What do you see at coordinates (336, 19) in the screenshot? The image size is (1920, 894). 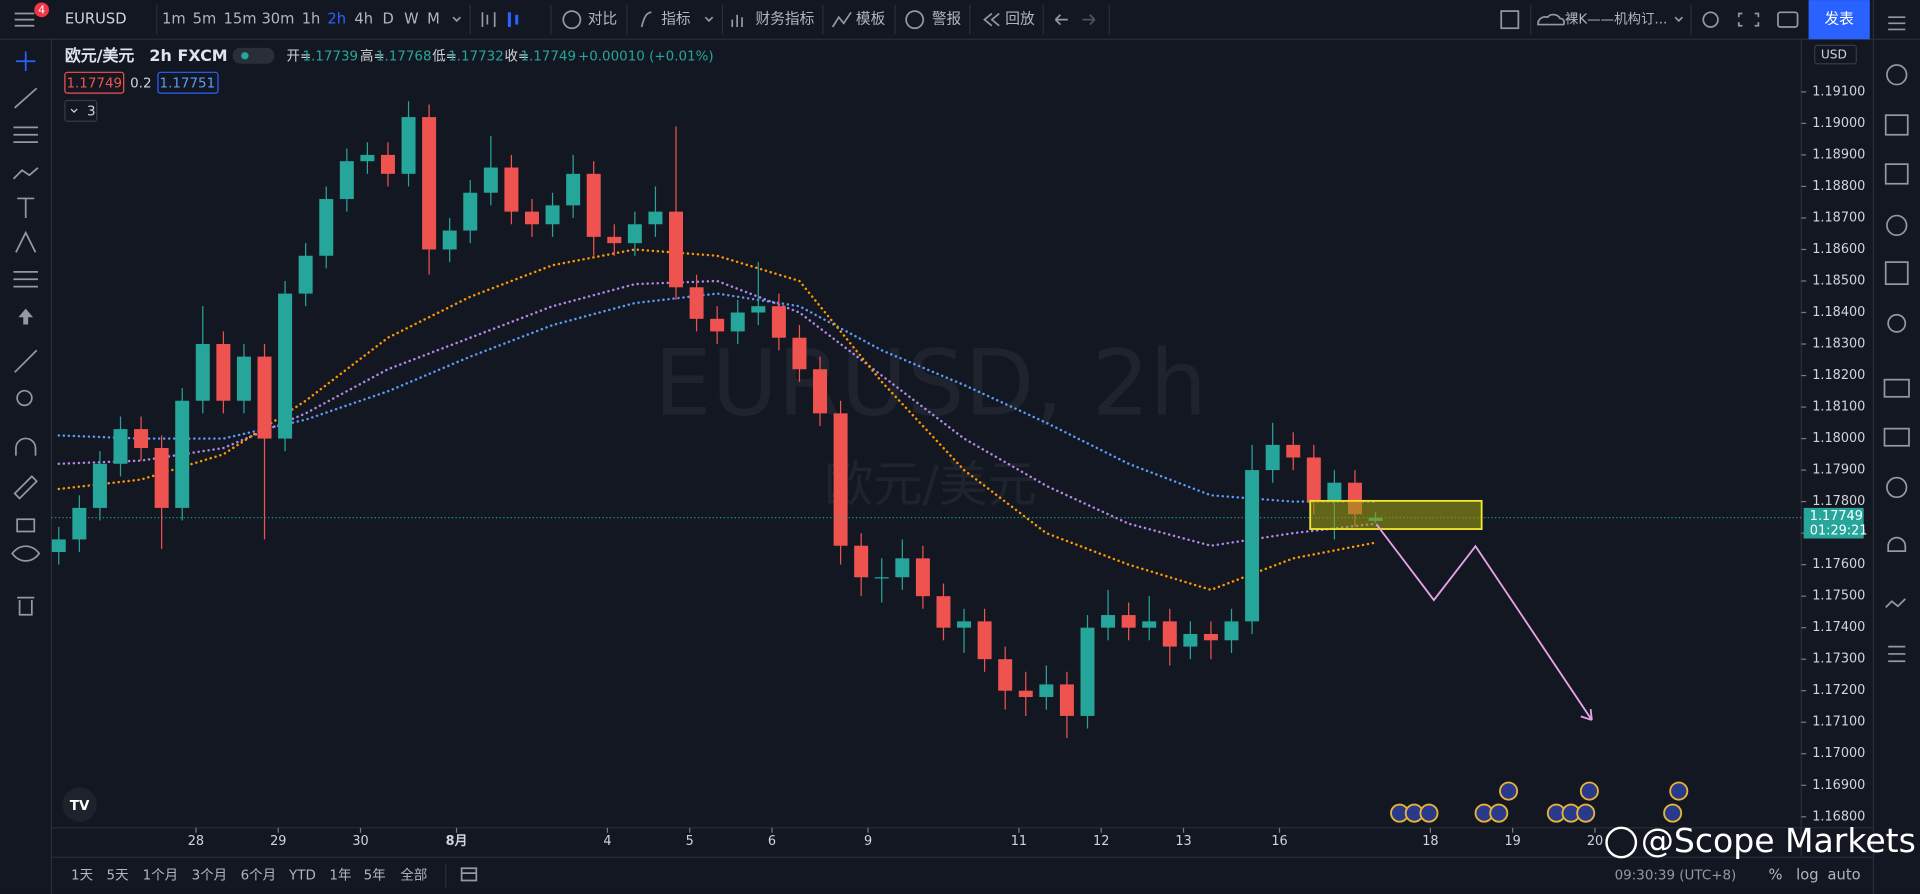 I see `timeframe-button: 2h` at bounding box center [336, 19].